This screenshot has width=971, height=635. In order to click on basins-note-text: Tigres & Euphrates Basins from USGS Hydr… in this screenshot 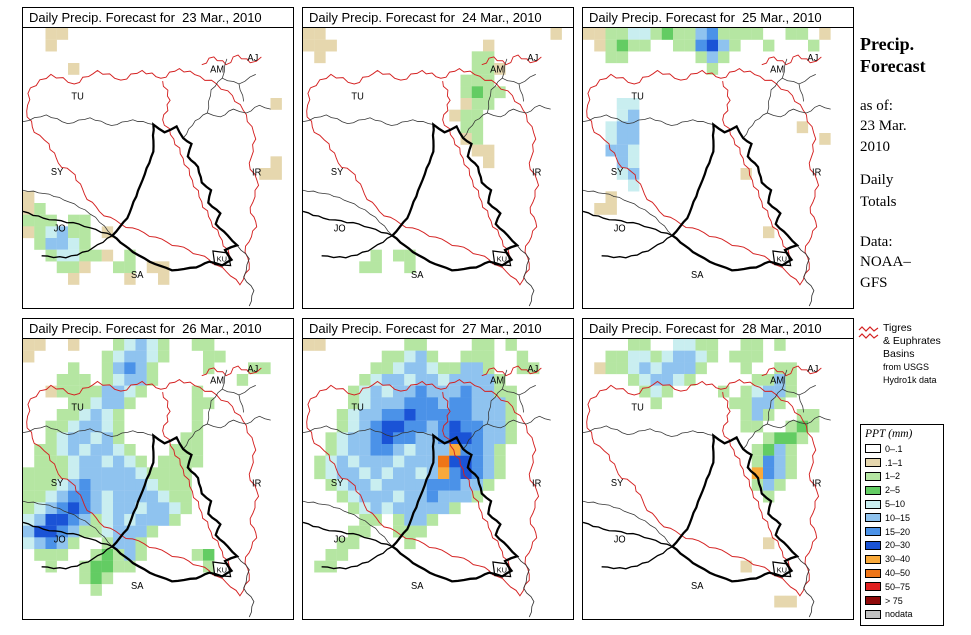, I will do `click(912, 354)`.